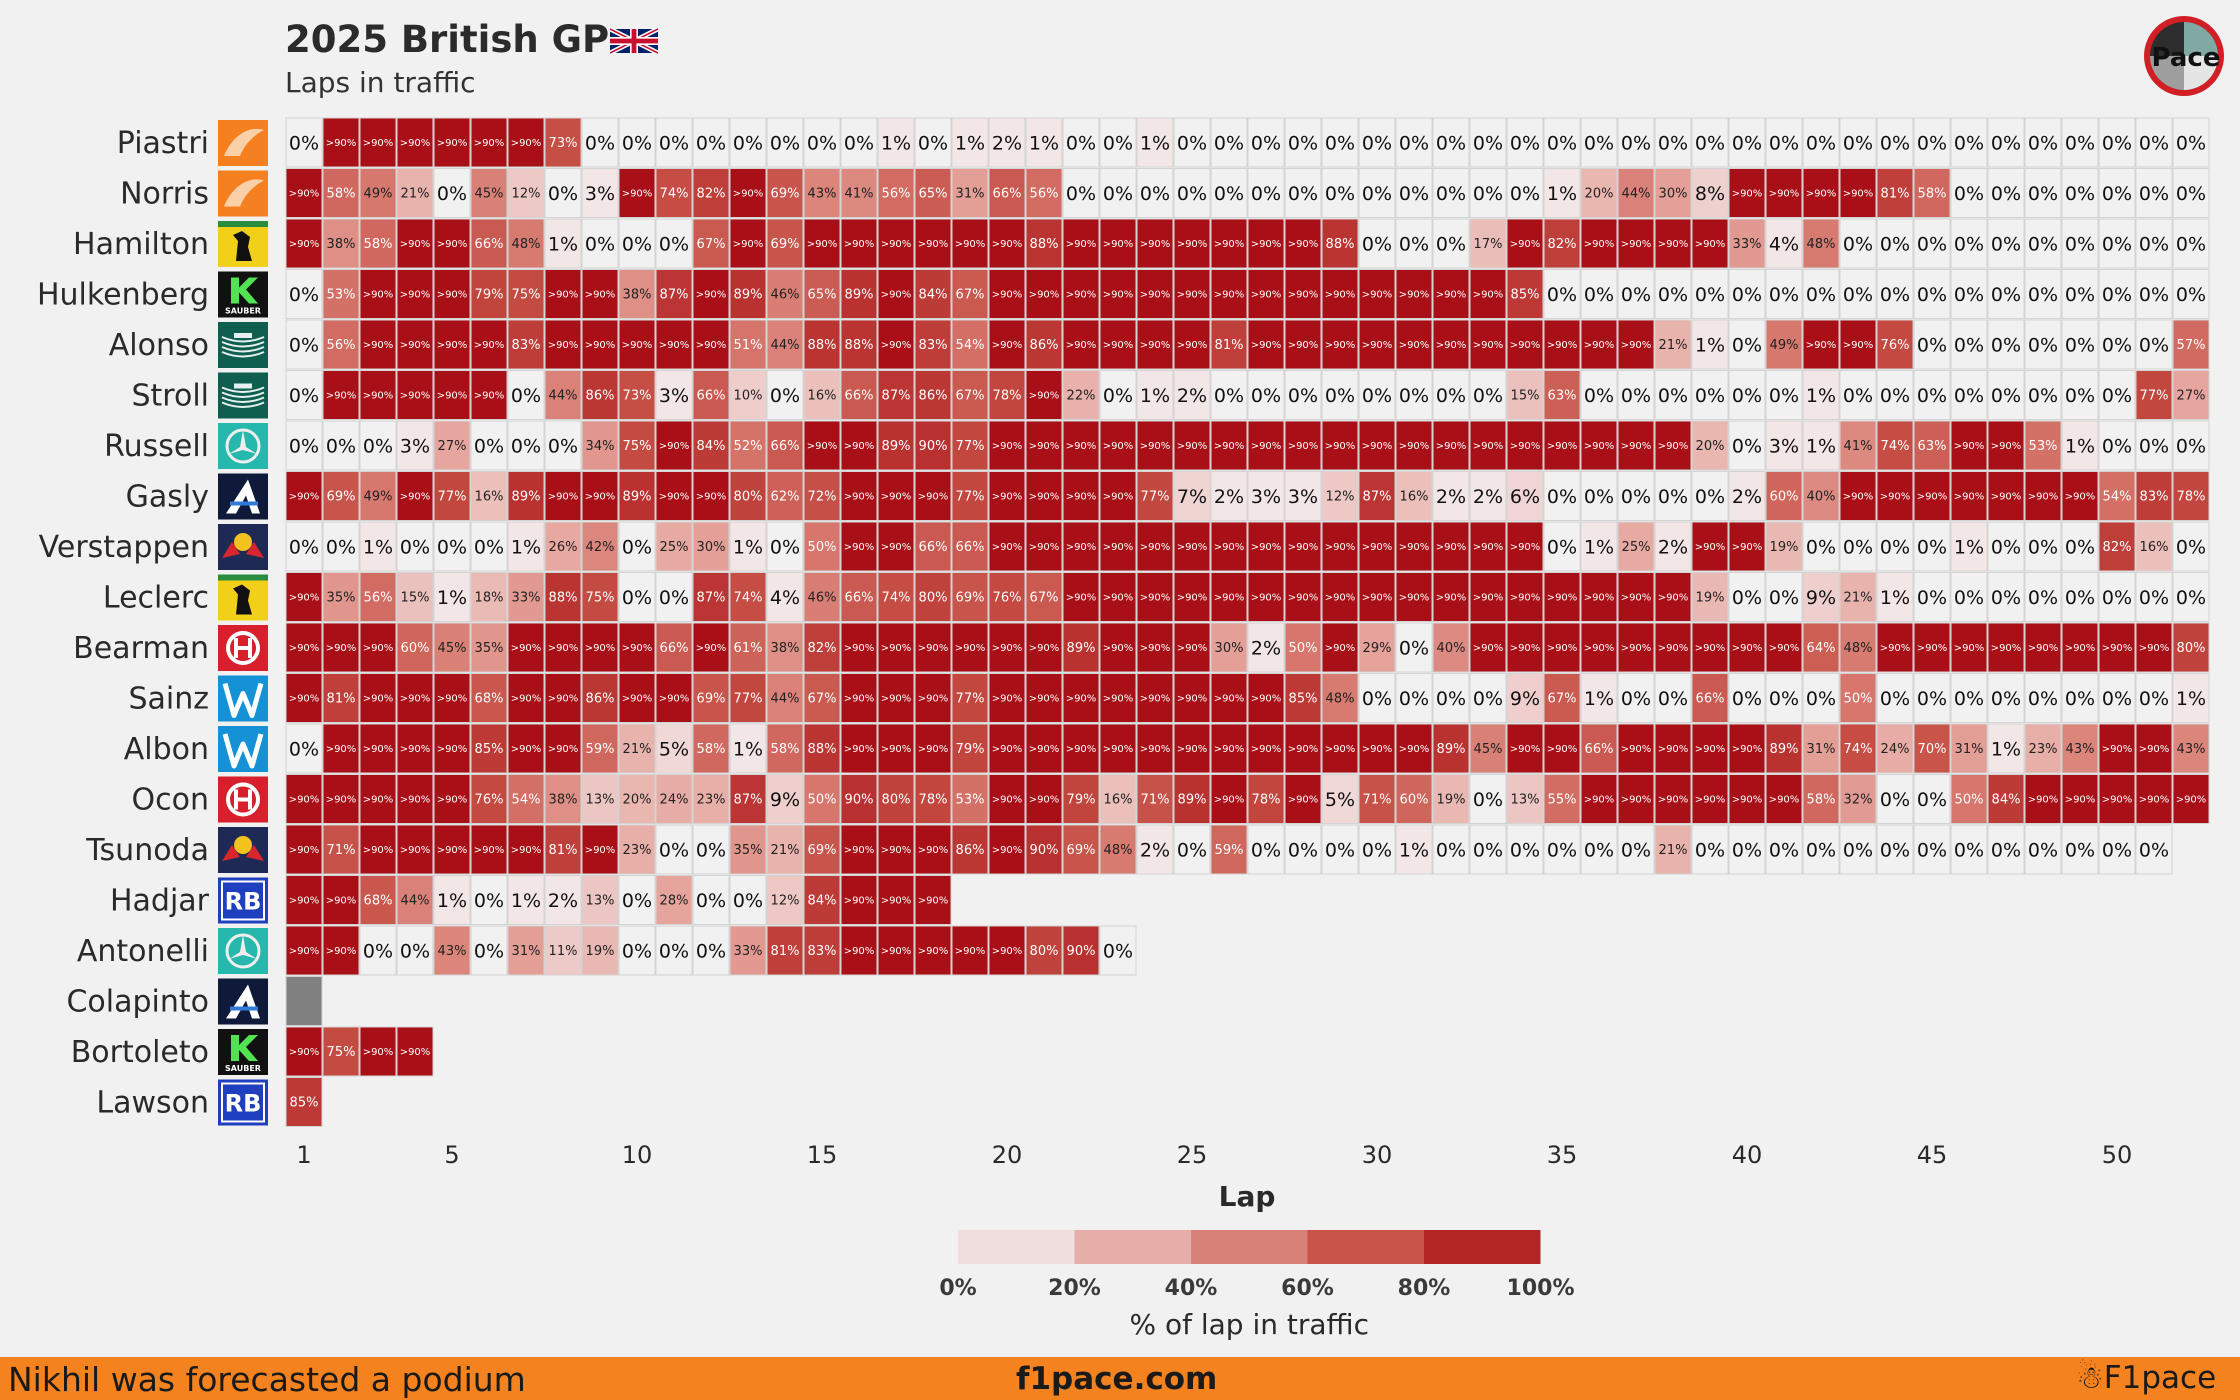  I want to click on mercedes-logo-icon, so click(243, 446).